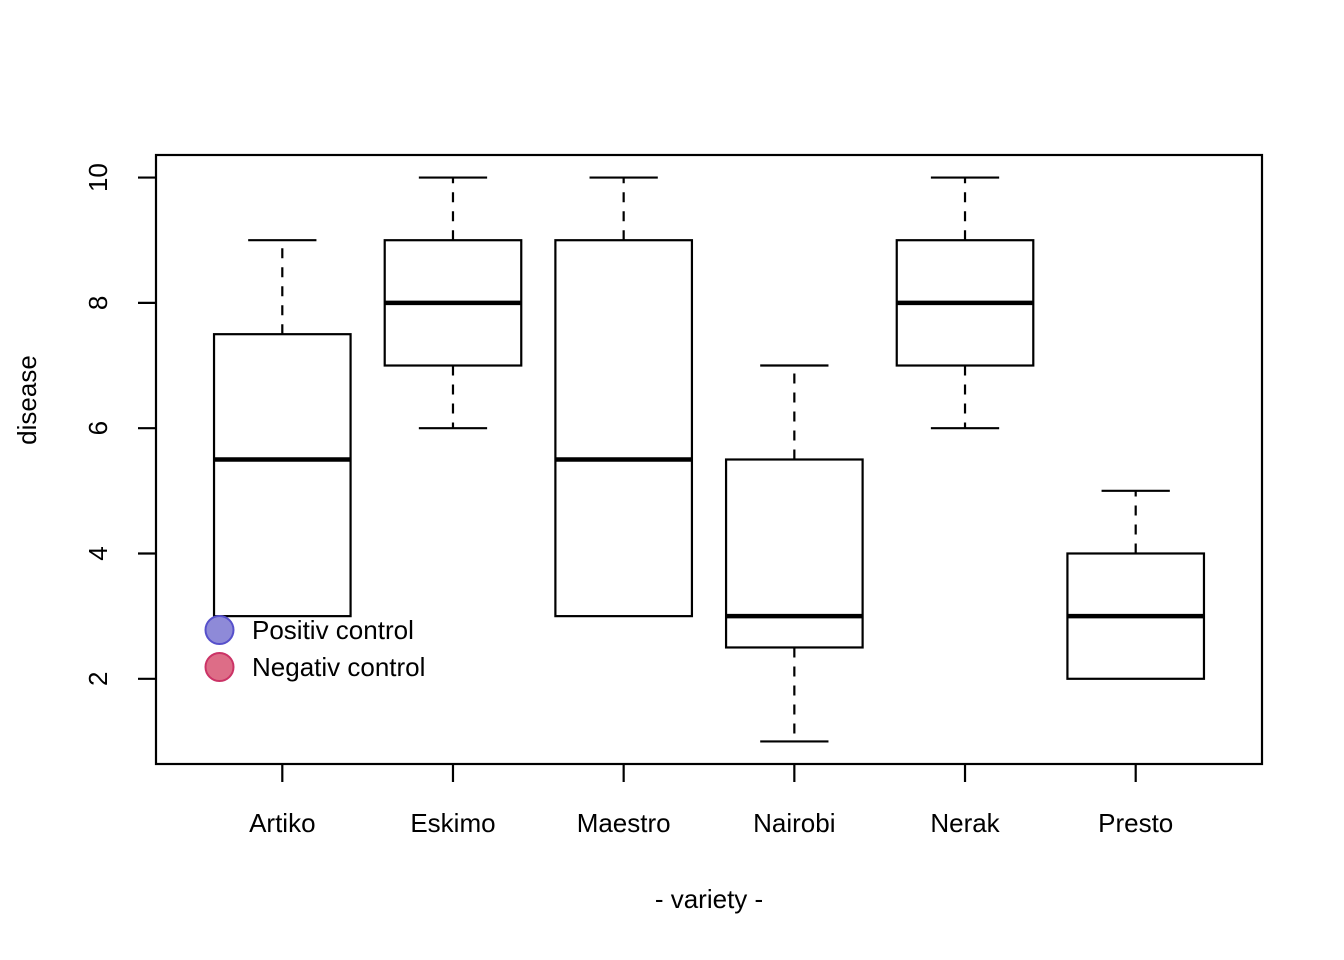  What do you see at coordinates (1135, 823) in the screenshot?
I see `x-axis-tick-label: Presto` at bounding box center [1135, 823].